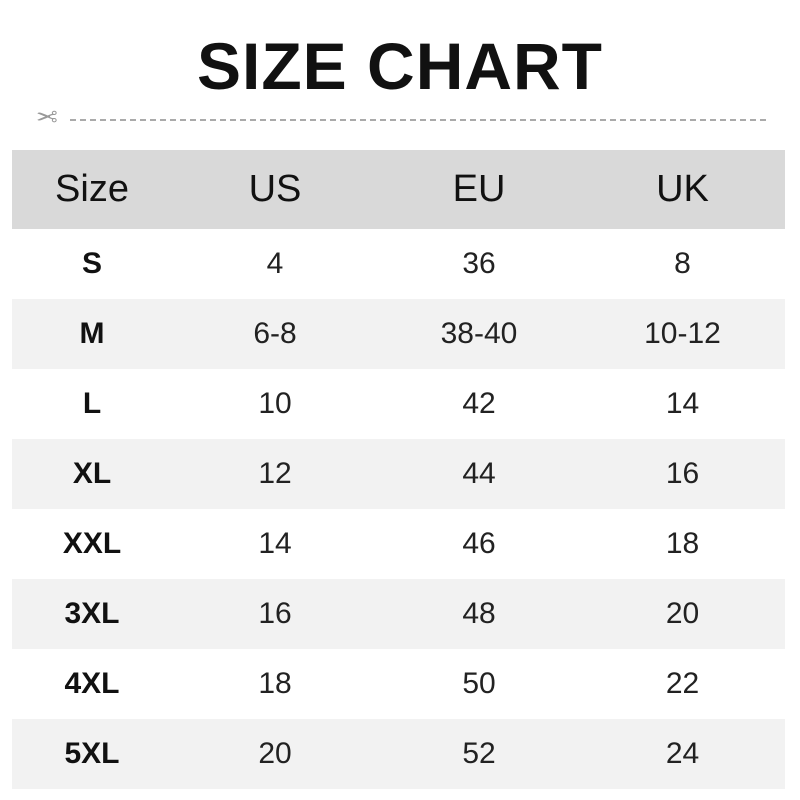 This screenshot has width=800, height=800. Describe the element at coordinates (275, 613) in the screenshot. I see `cell-us: 16` at that location.